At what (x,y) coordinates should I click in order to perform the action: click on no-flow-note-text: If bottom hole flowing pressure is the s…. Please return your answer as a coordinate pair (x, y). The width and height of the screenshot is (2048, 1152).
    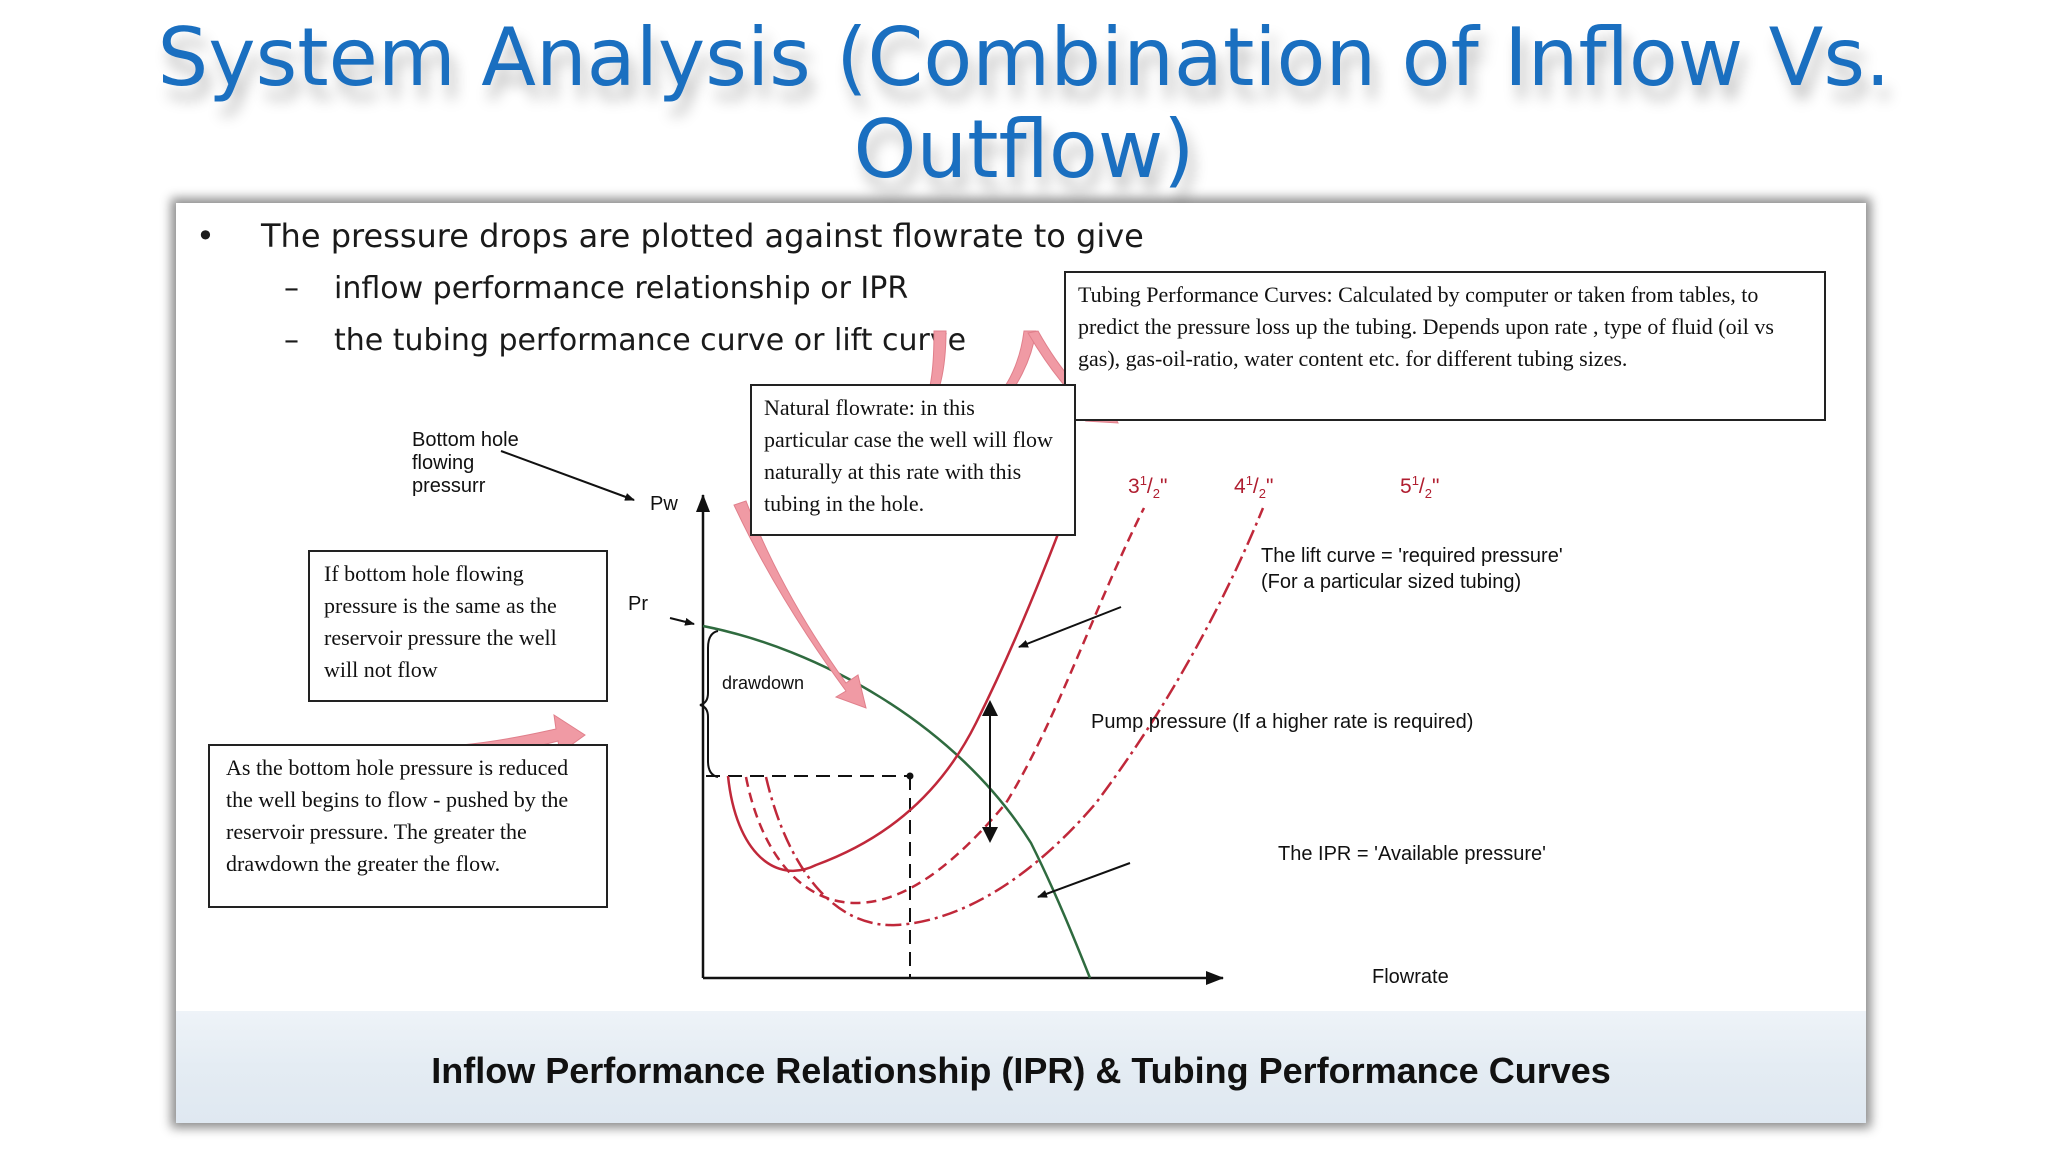
    Looking at the image, I should click on (440, 621).